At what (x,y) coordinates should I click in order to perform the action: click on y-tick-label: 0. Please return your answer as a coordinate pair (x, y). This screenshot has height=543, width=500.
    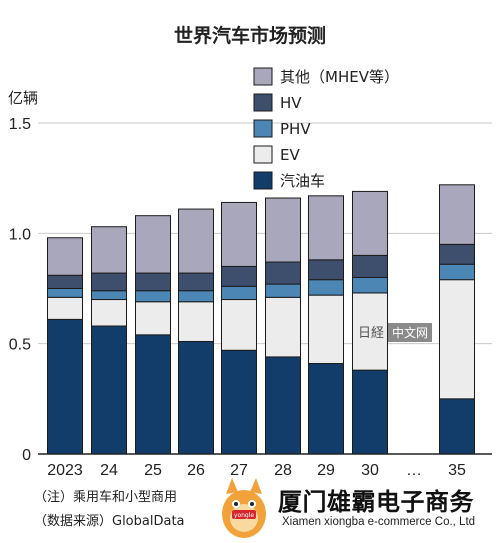
    Looking at the image, I should click on (26, 455).